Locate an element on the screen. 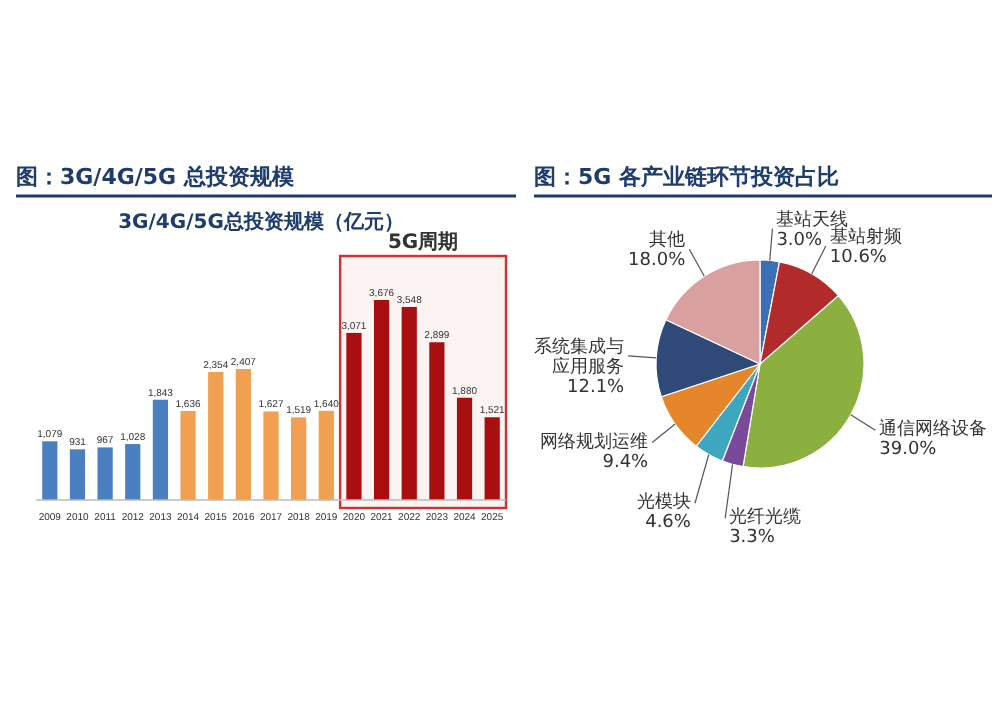 The width and height of the screenshot is (1000, 724). chart-title: 图：5G 各产业链环节投资占比 is located at coordinates (687, 177).